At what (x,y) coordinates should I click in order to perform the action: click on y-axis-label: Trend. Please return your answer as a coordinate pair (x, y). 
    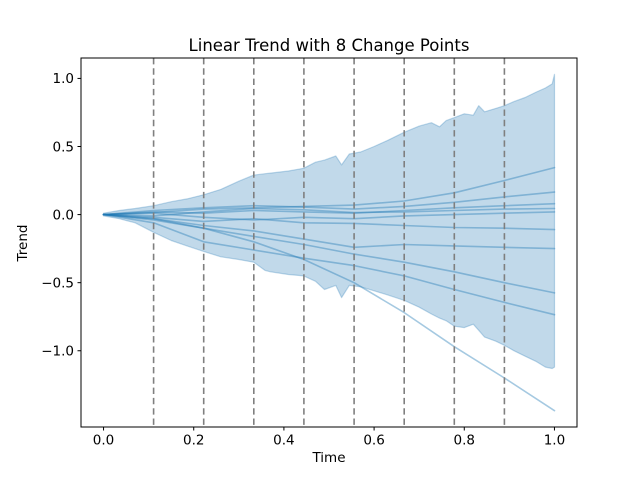
    Looking at the image, I should click on (23, 244).